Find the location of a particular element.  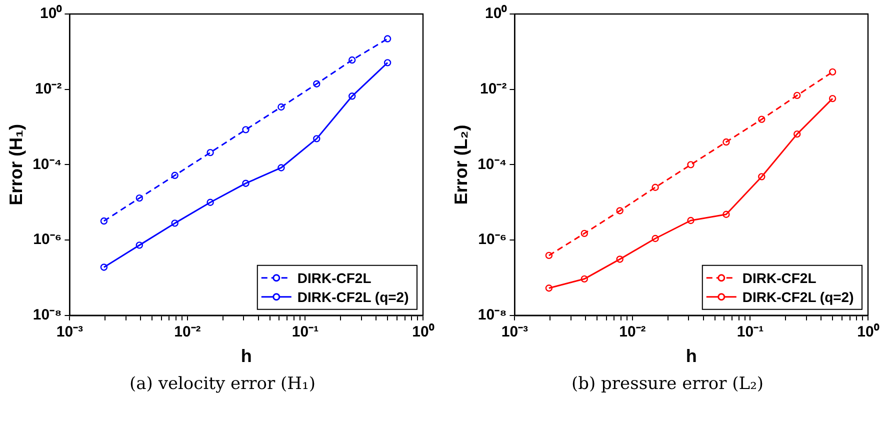

y-axis-title: Error (L₂) is located at coordinates (460, 164).